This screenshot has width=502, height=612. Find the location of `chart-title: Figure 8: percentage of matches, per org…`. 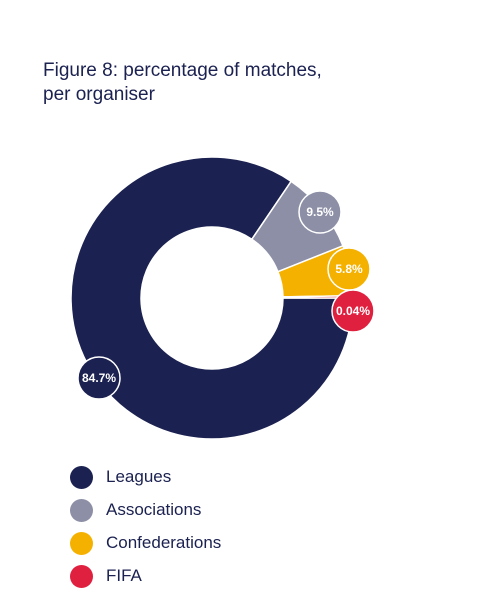

chart-title: Figure 8: percentage of matches, per org… is located at coordinates (182, 82).